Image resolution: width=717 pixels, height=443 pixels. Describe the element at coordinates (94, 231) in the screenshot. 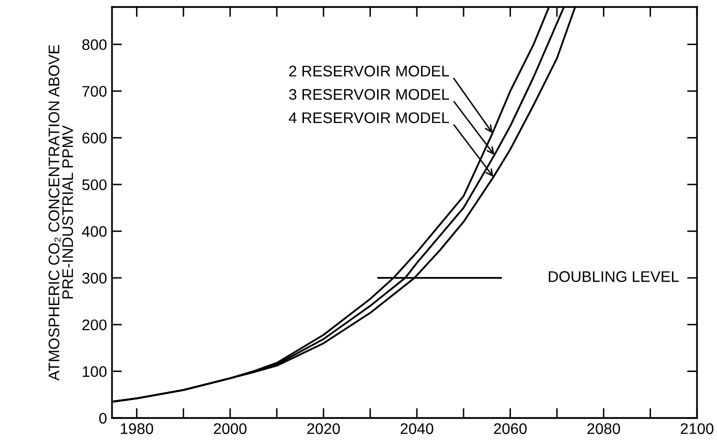

I see `y-tick-label: 400` at that location.